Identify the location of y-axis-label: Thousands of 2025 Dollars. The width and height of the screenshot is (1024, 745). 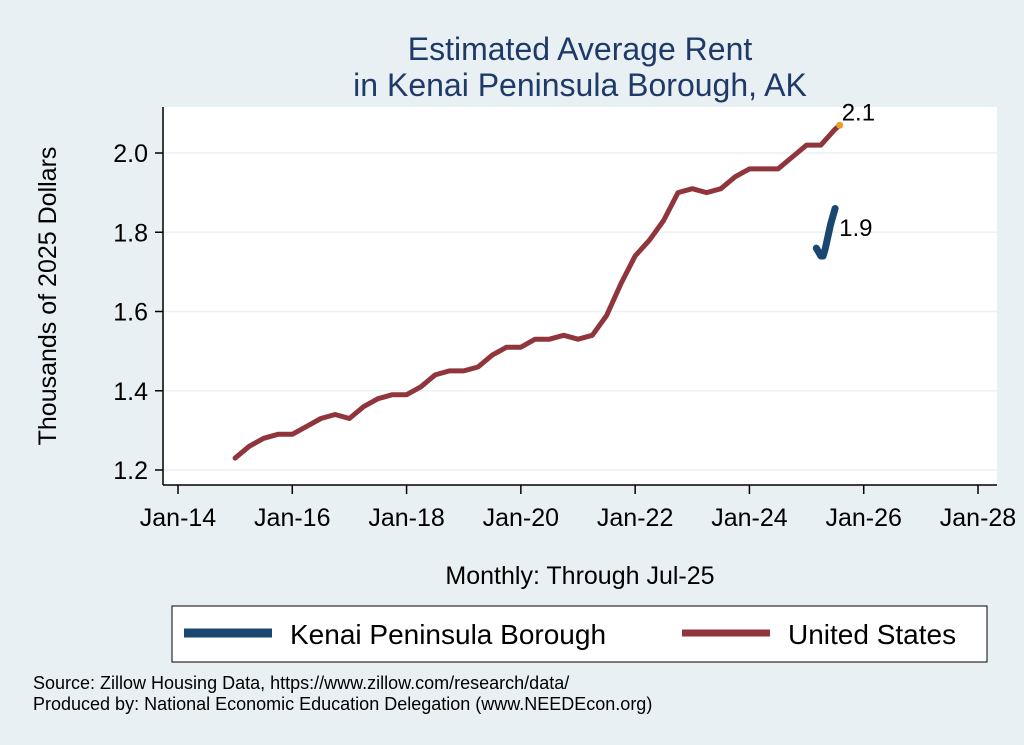
(48, 296).